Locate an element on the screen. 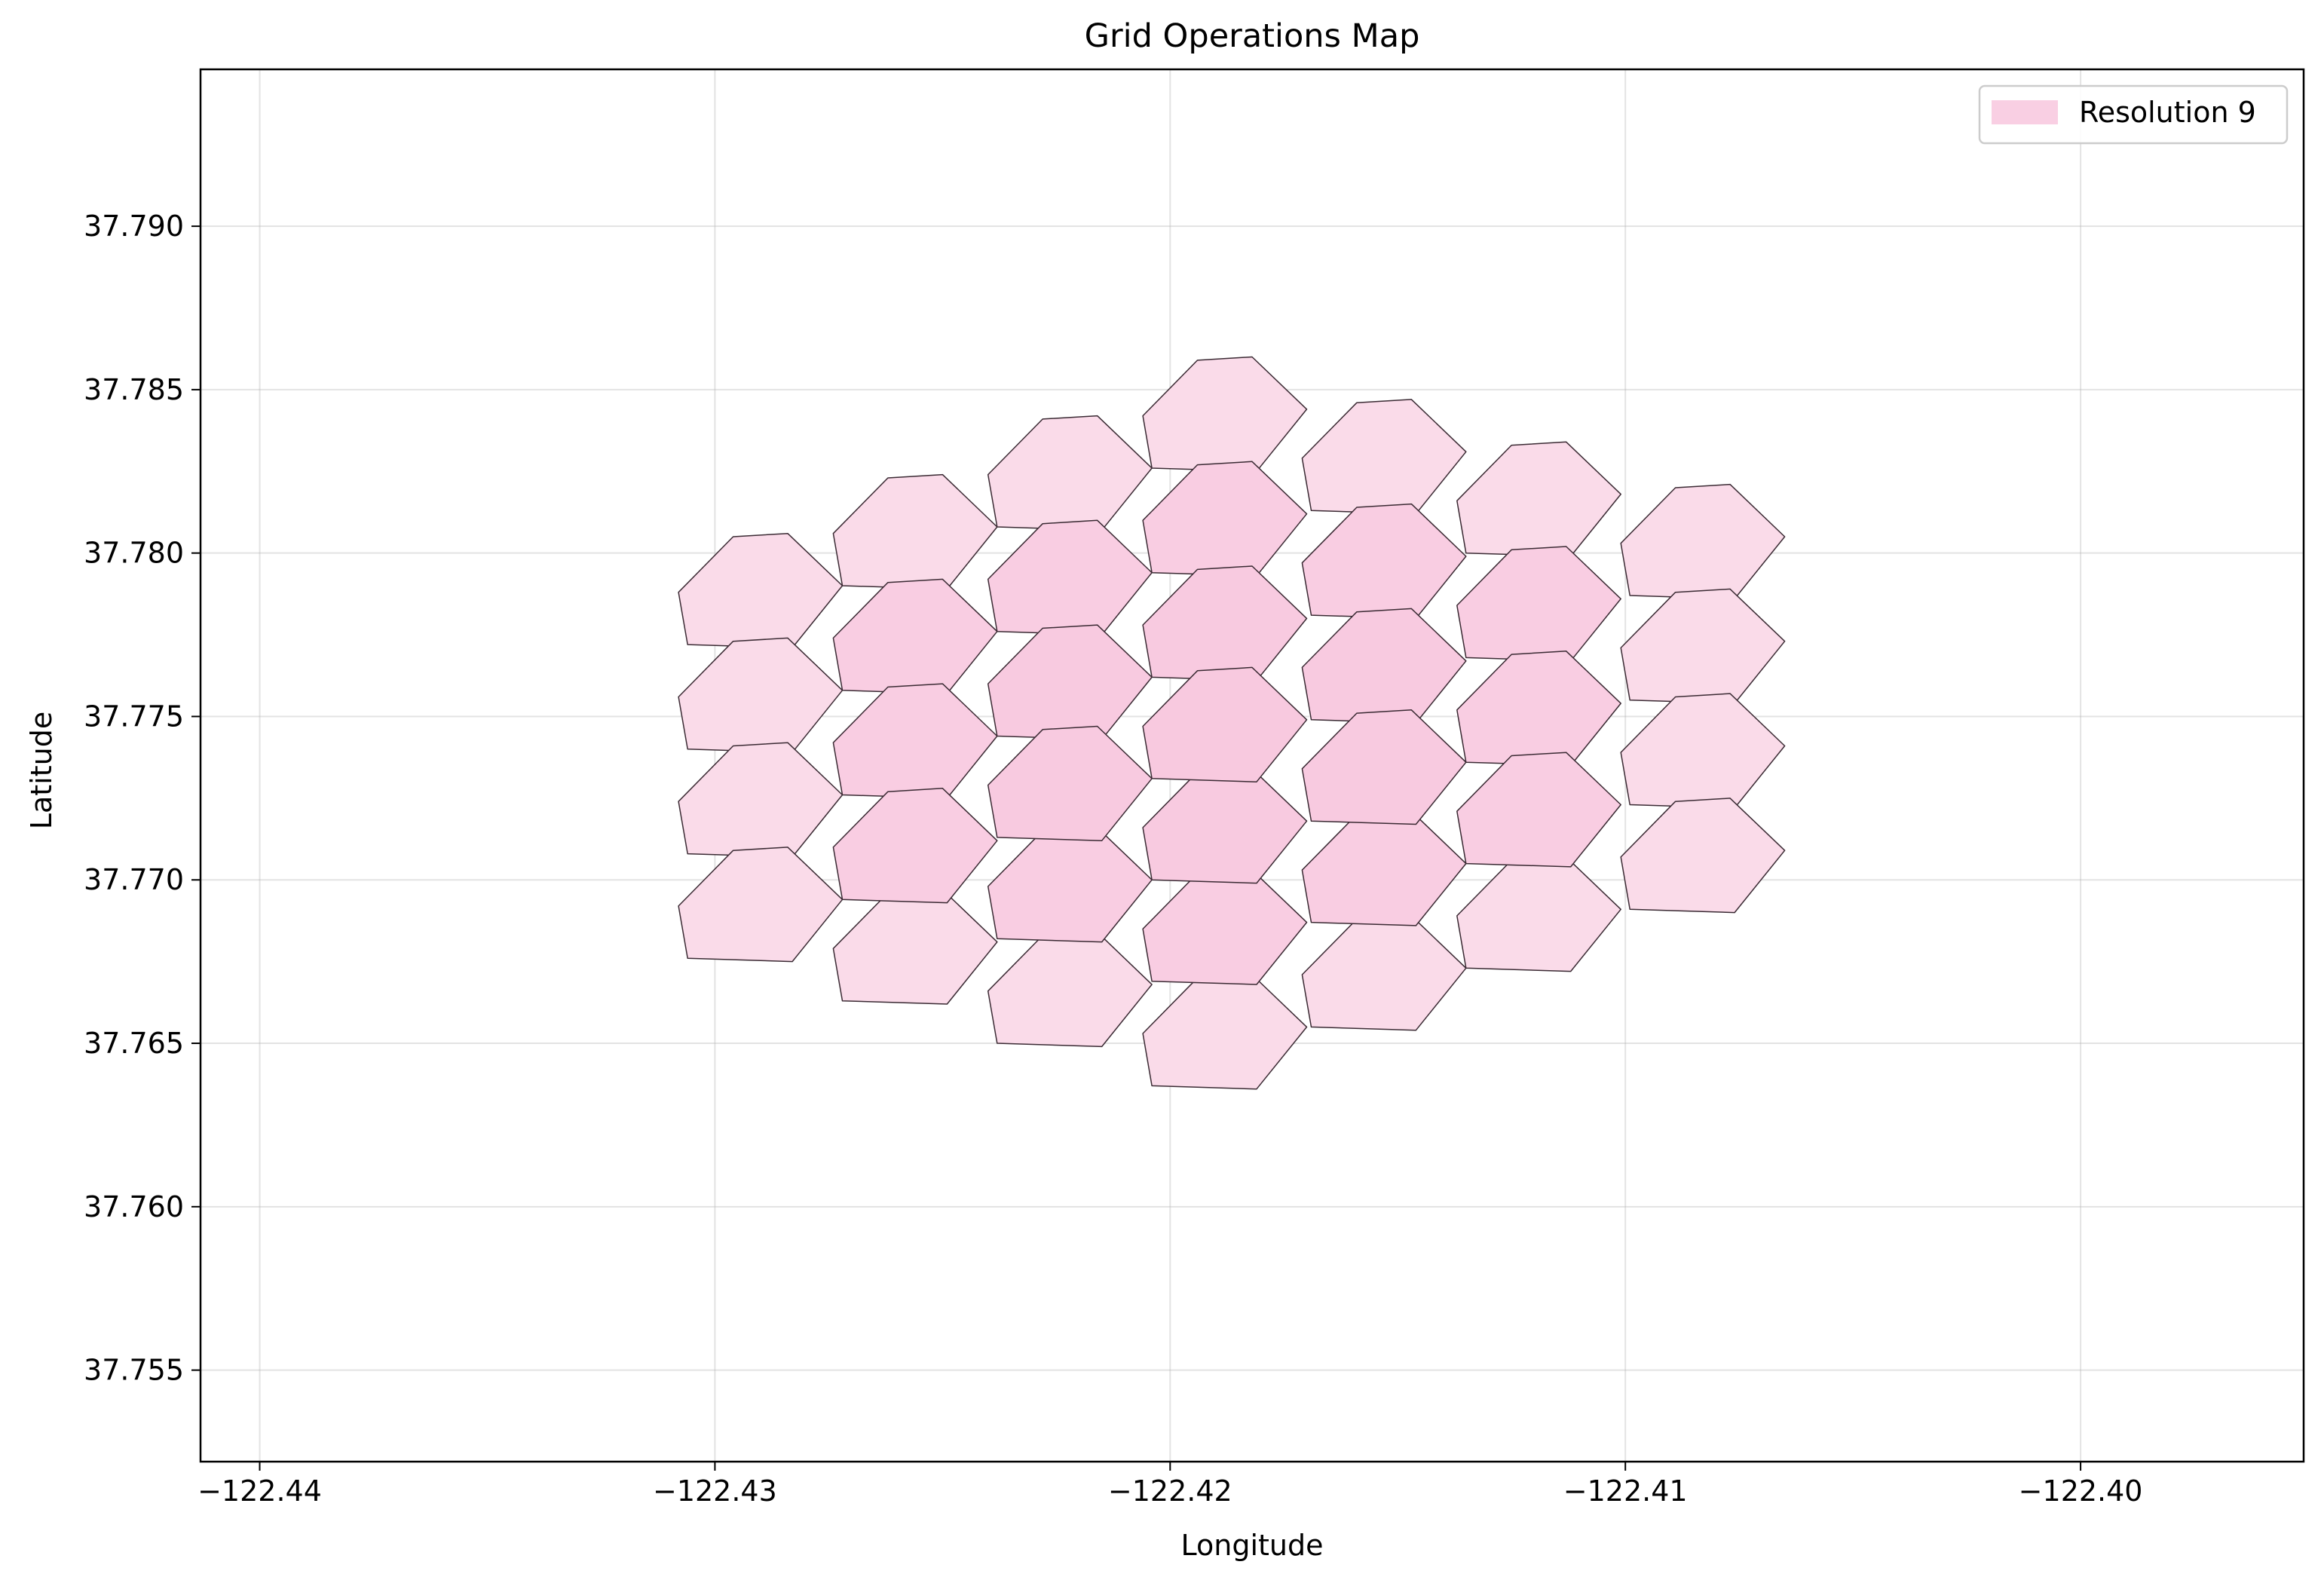 This screenshot has height=1583, width=2324. x-tick-label: −122.44 is located at coordinates (259, 1491).